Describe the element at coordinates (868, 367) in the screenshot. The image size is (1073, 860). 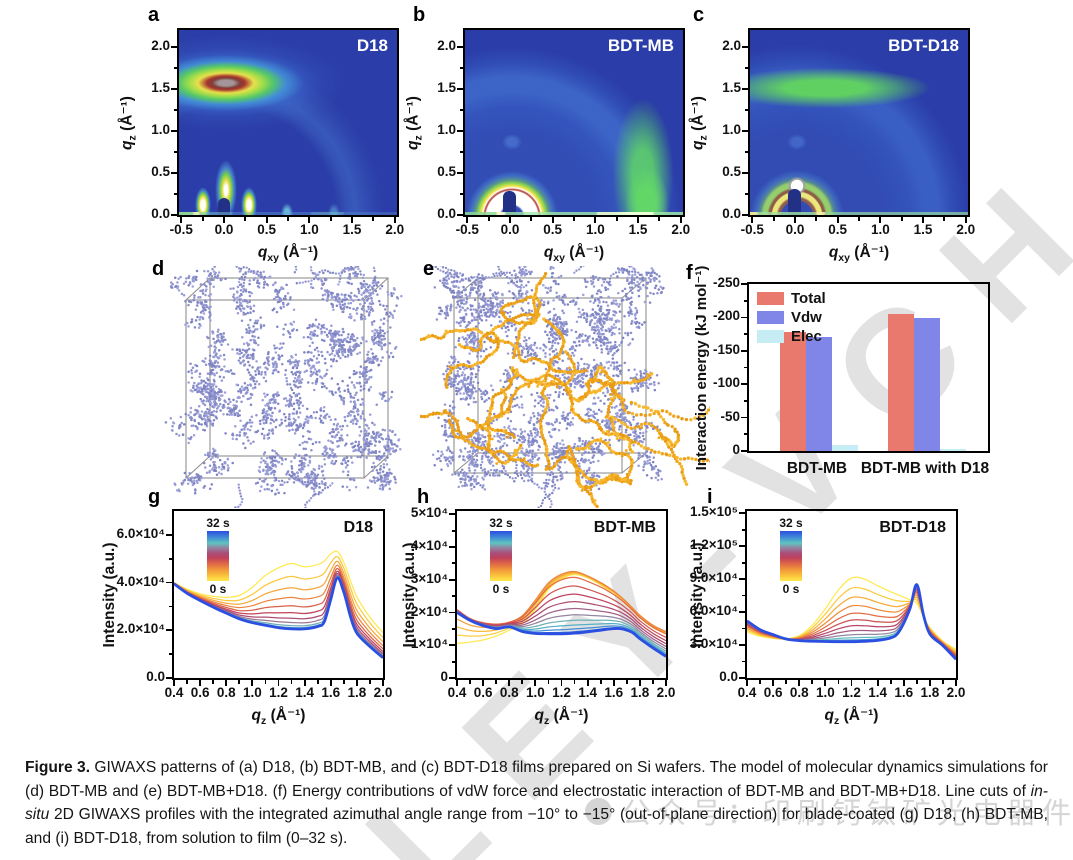
I see `bar-plot-area: Total Vdw Elec` at that location.